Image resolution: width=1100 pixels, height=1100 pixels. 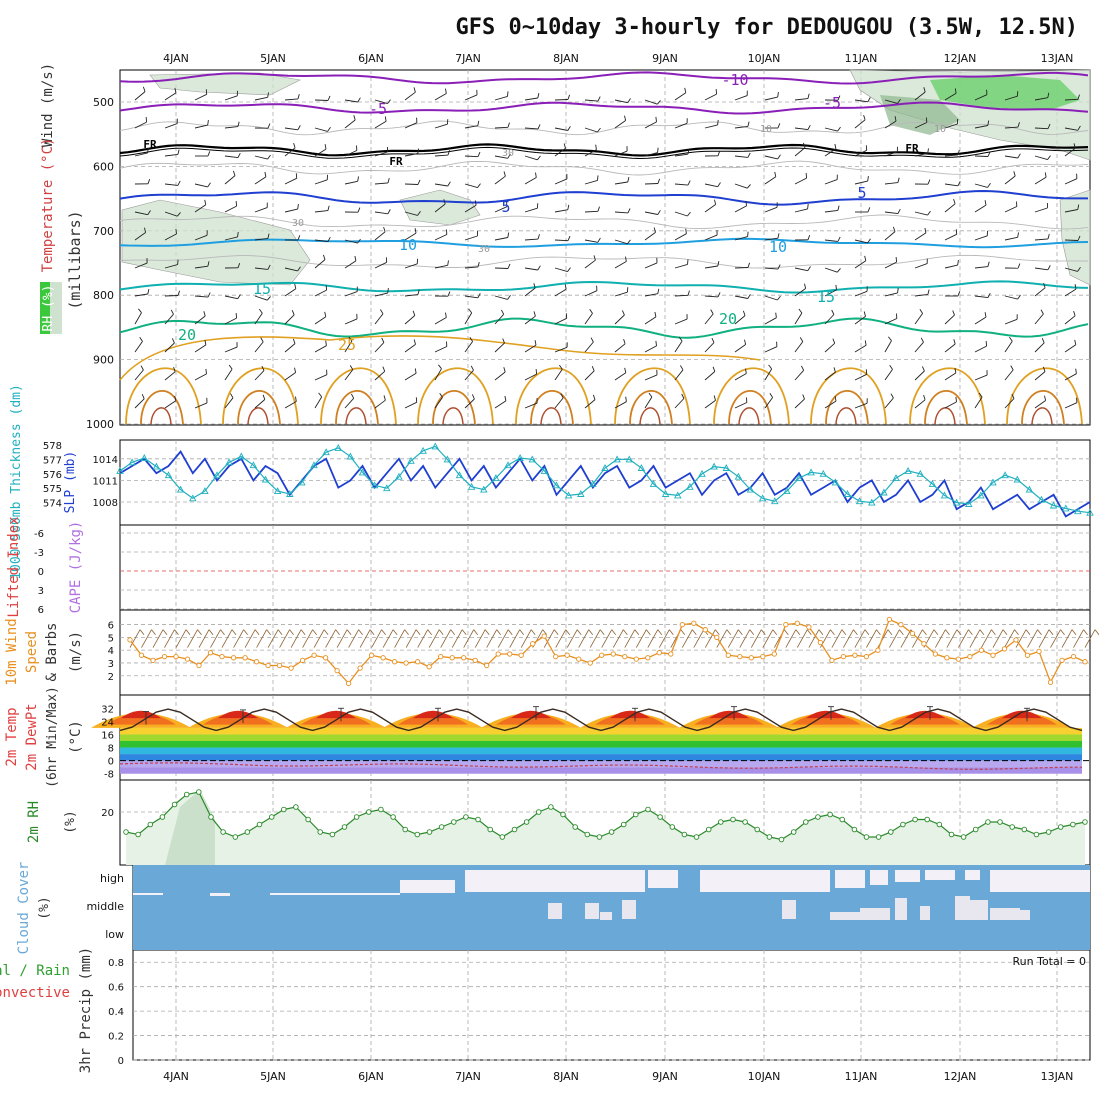 What do you see at coordinates (778, 247) in the screenshot?
I see `temp-contour-label: 10` at bounding box center [778, 247].